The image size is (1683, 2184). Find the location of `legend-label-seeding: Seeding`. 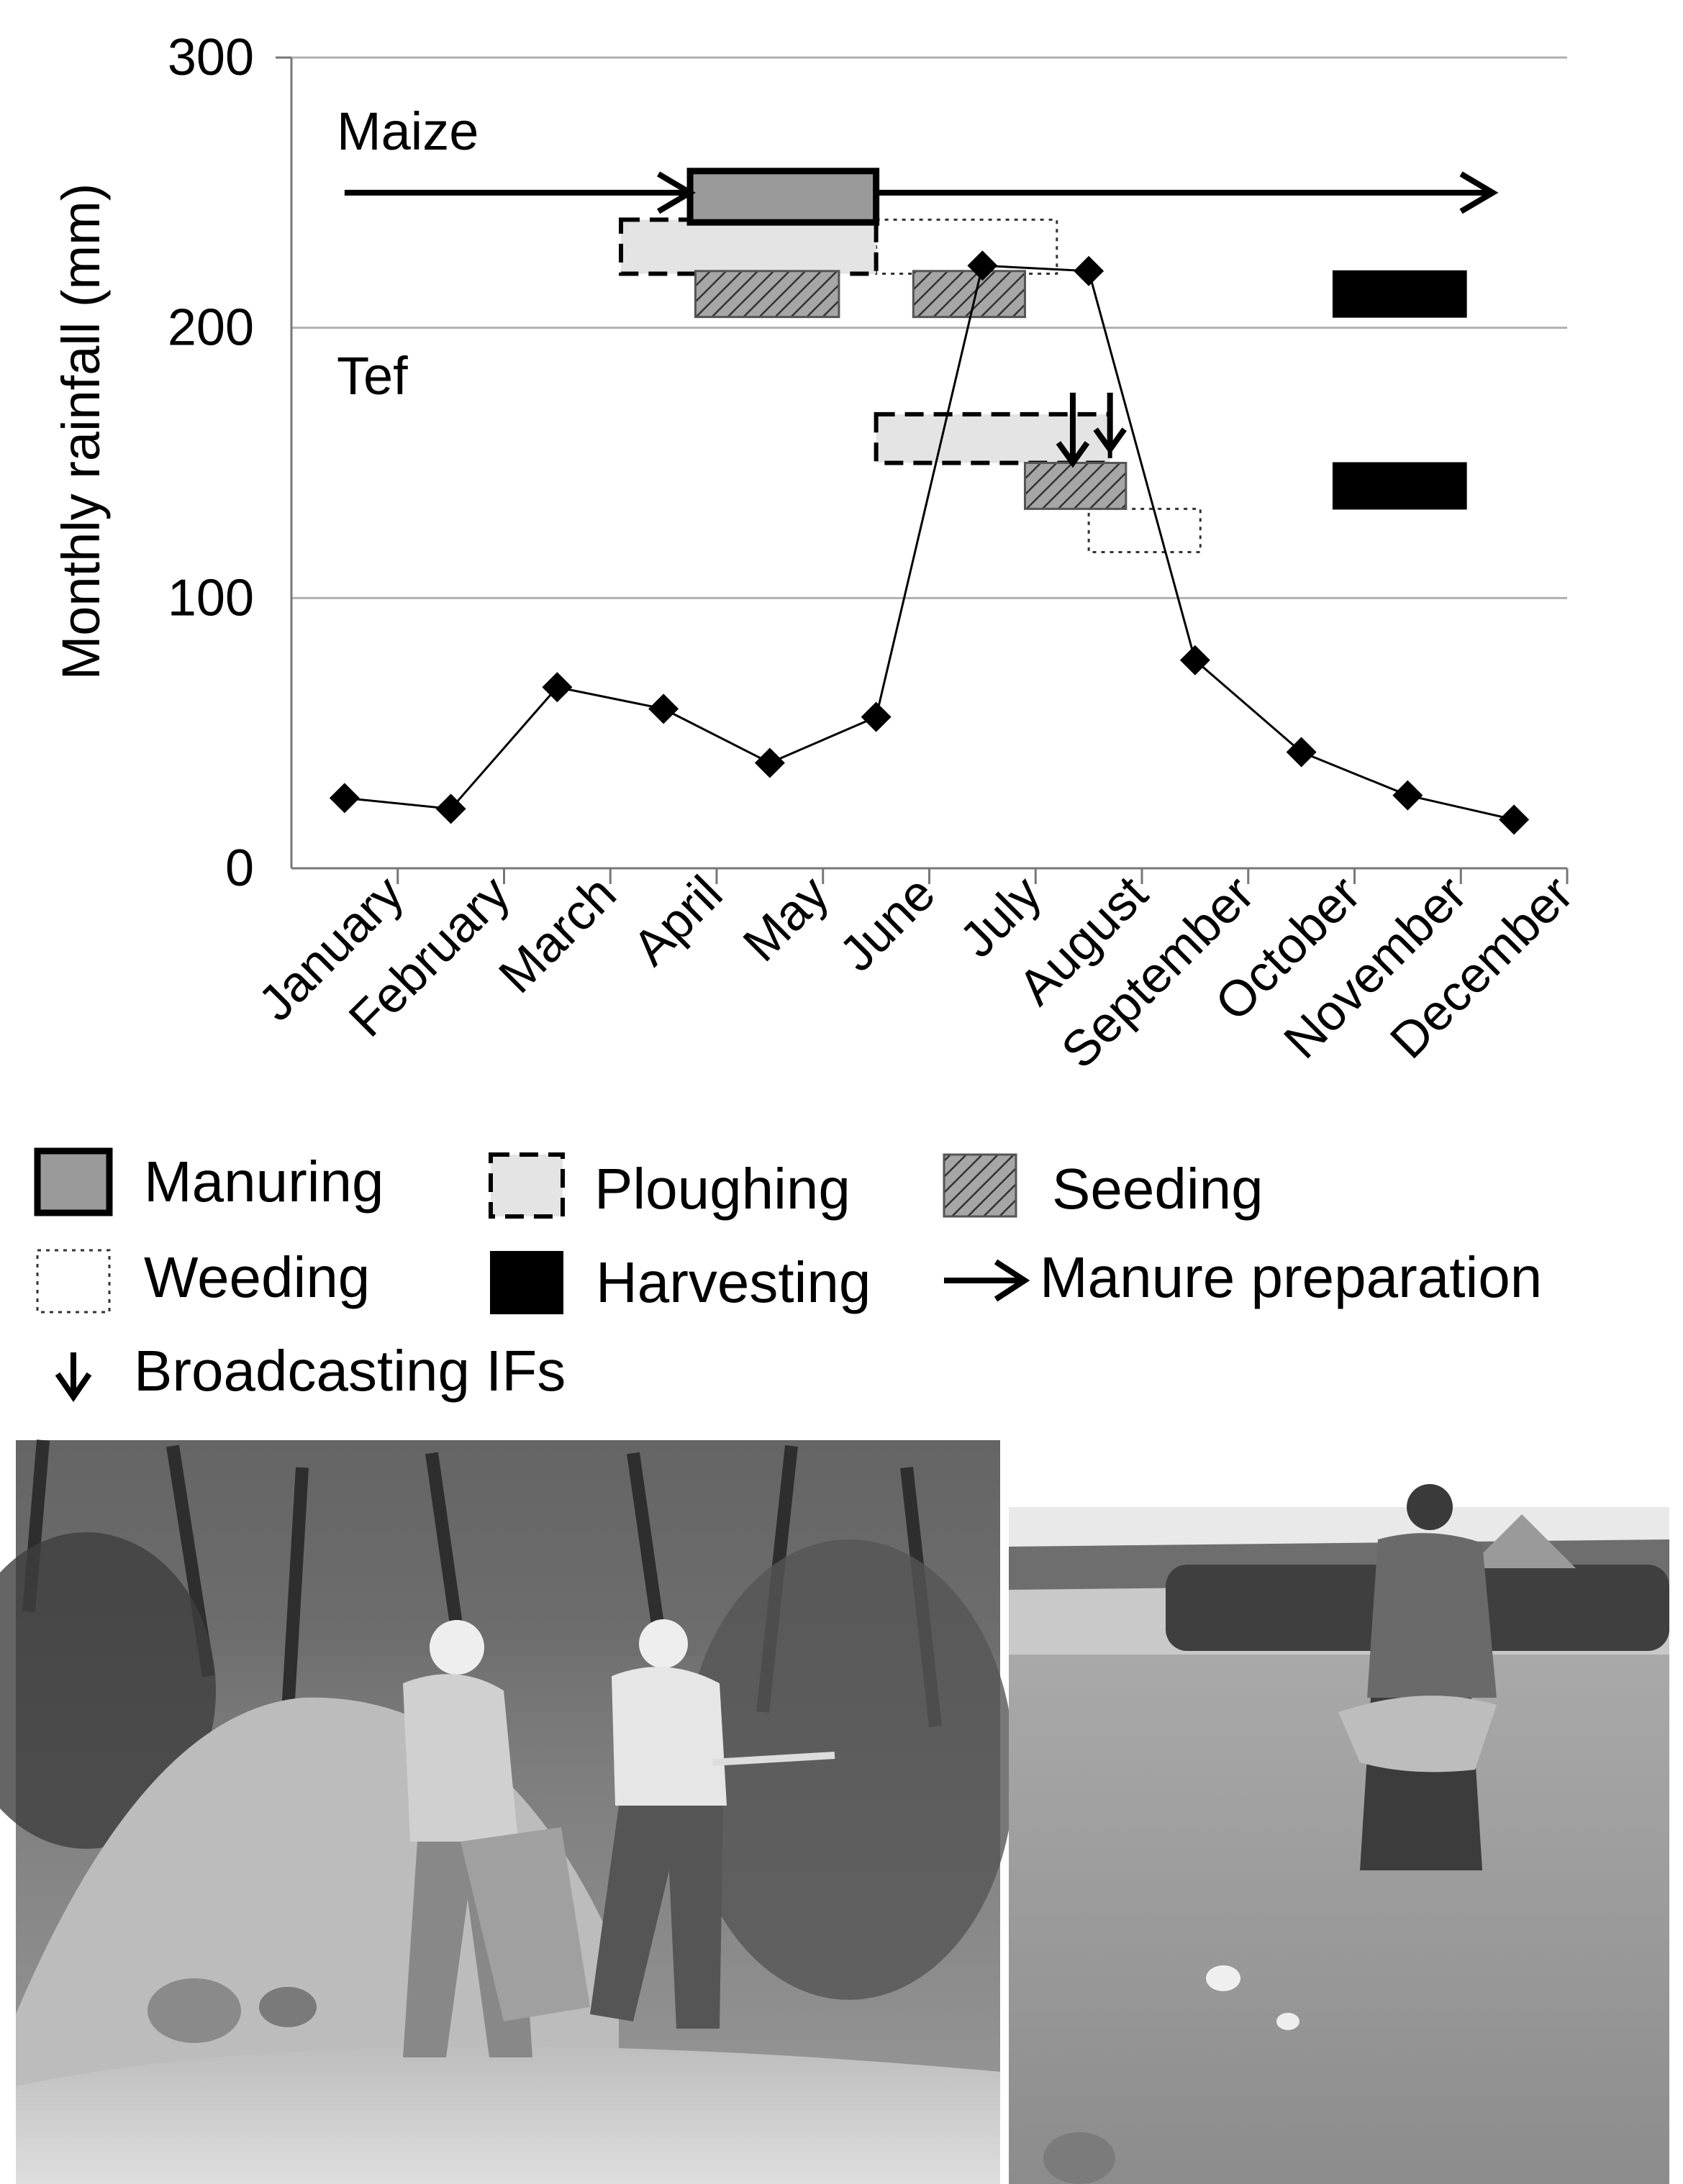

legend-label-seeding: Seeding is located at coordinates (1158, 1189).